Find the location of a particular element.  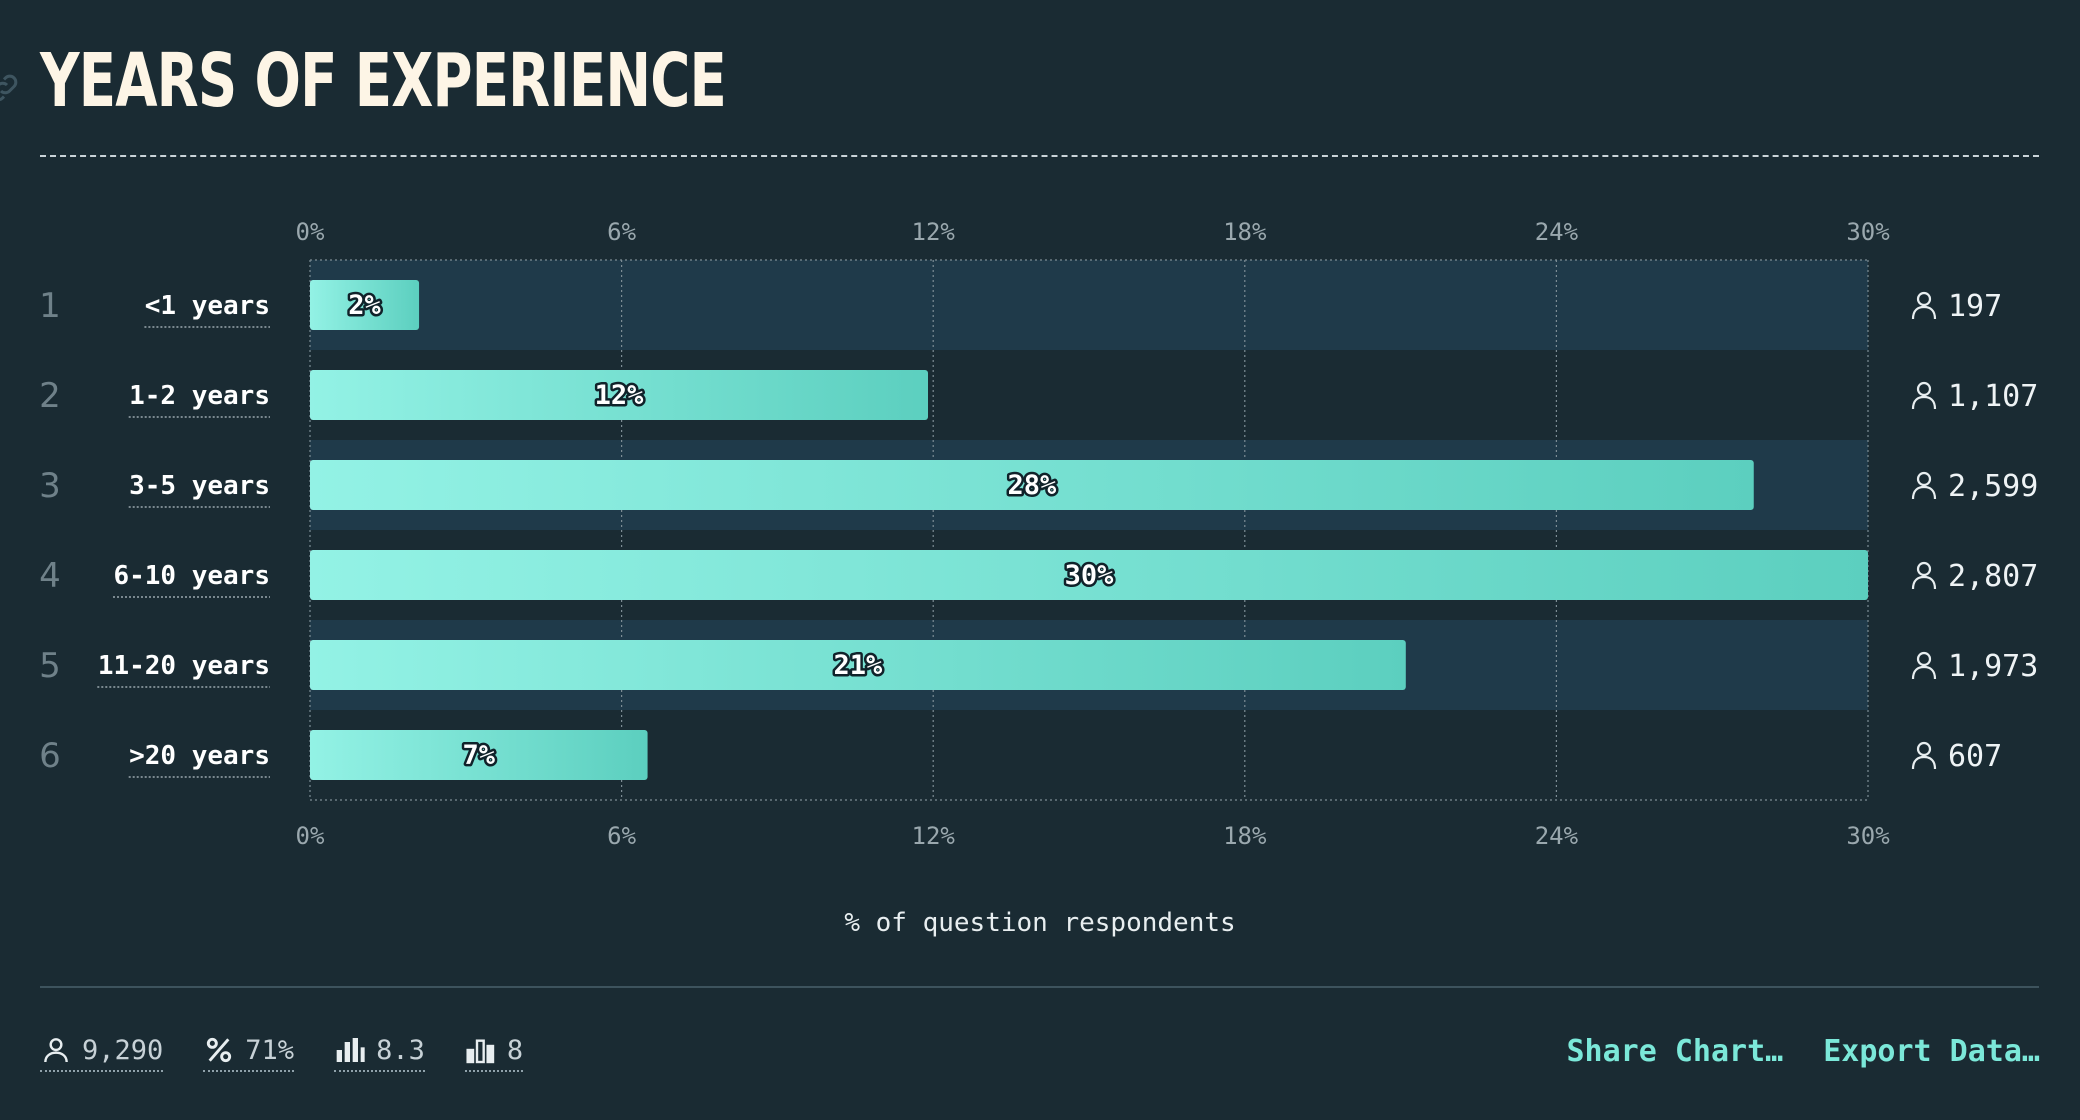

average-value: 8.3 is located at coordinates (400, 1050).